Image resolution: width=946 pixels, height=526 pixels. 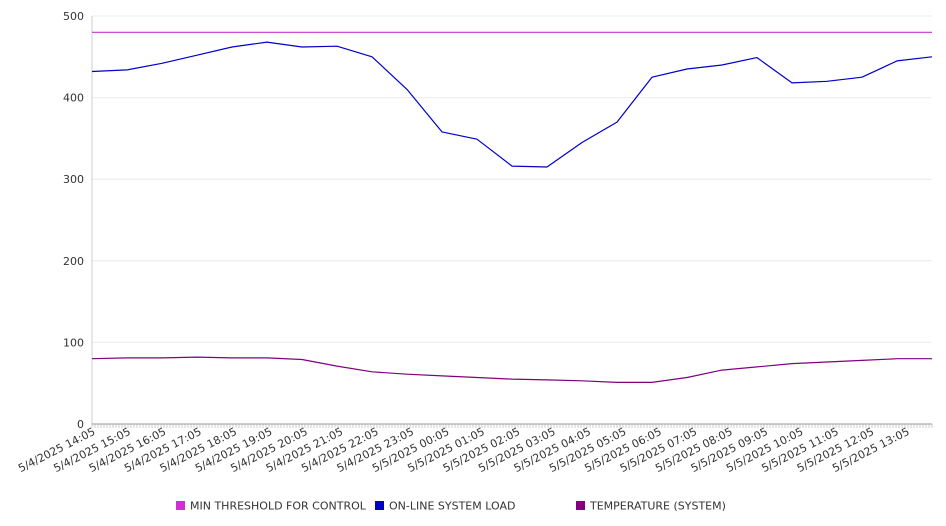 I want to click on y-tick-label: 0, so click(x=80, y=424).